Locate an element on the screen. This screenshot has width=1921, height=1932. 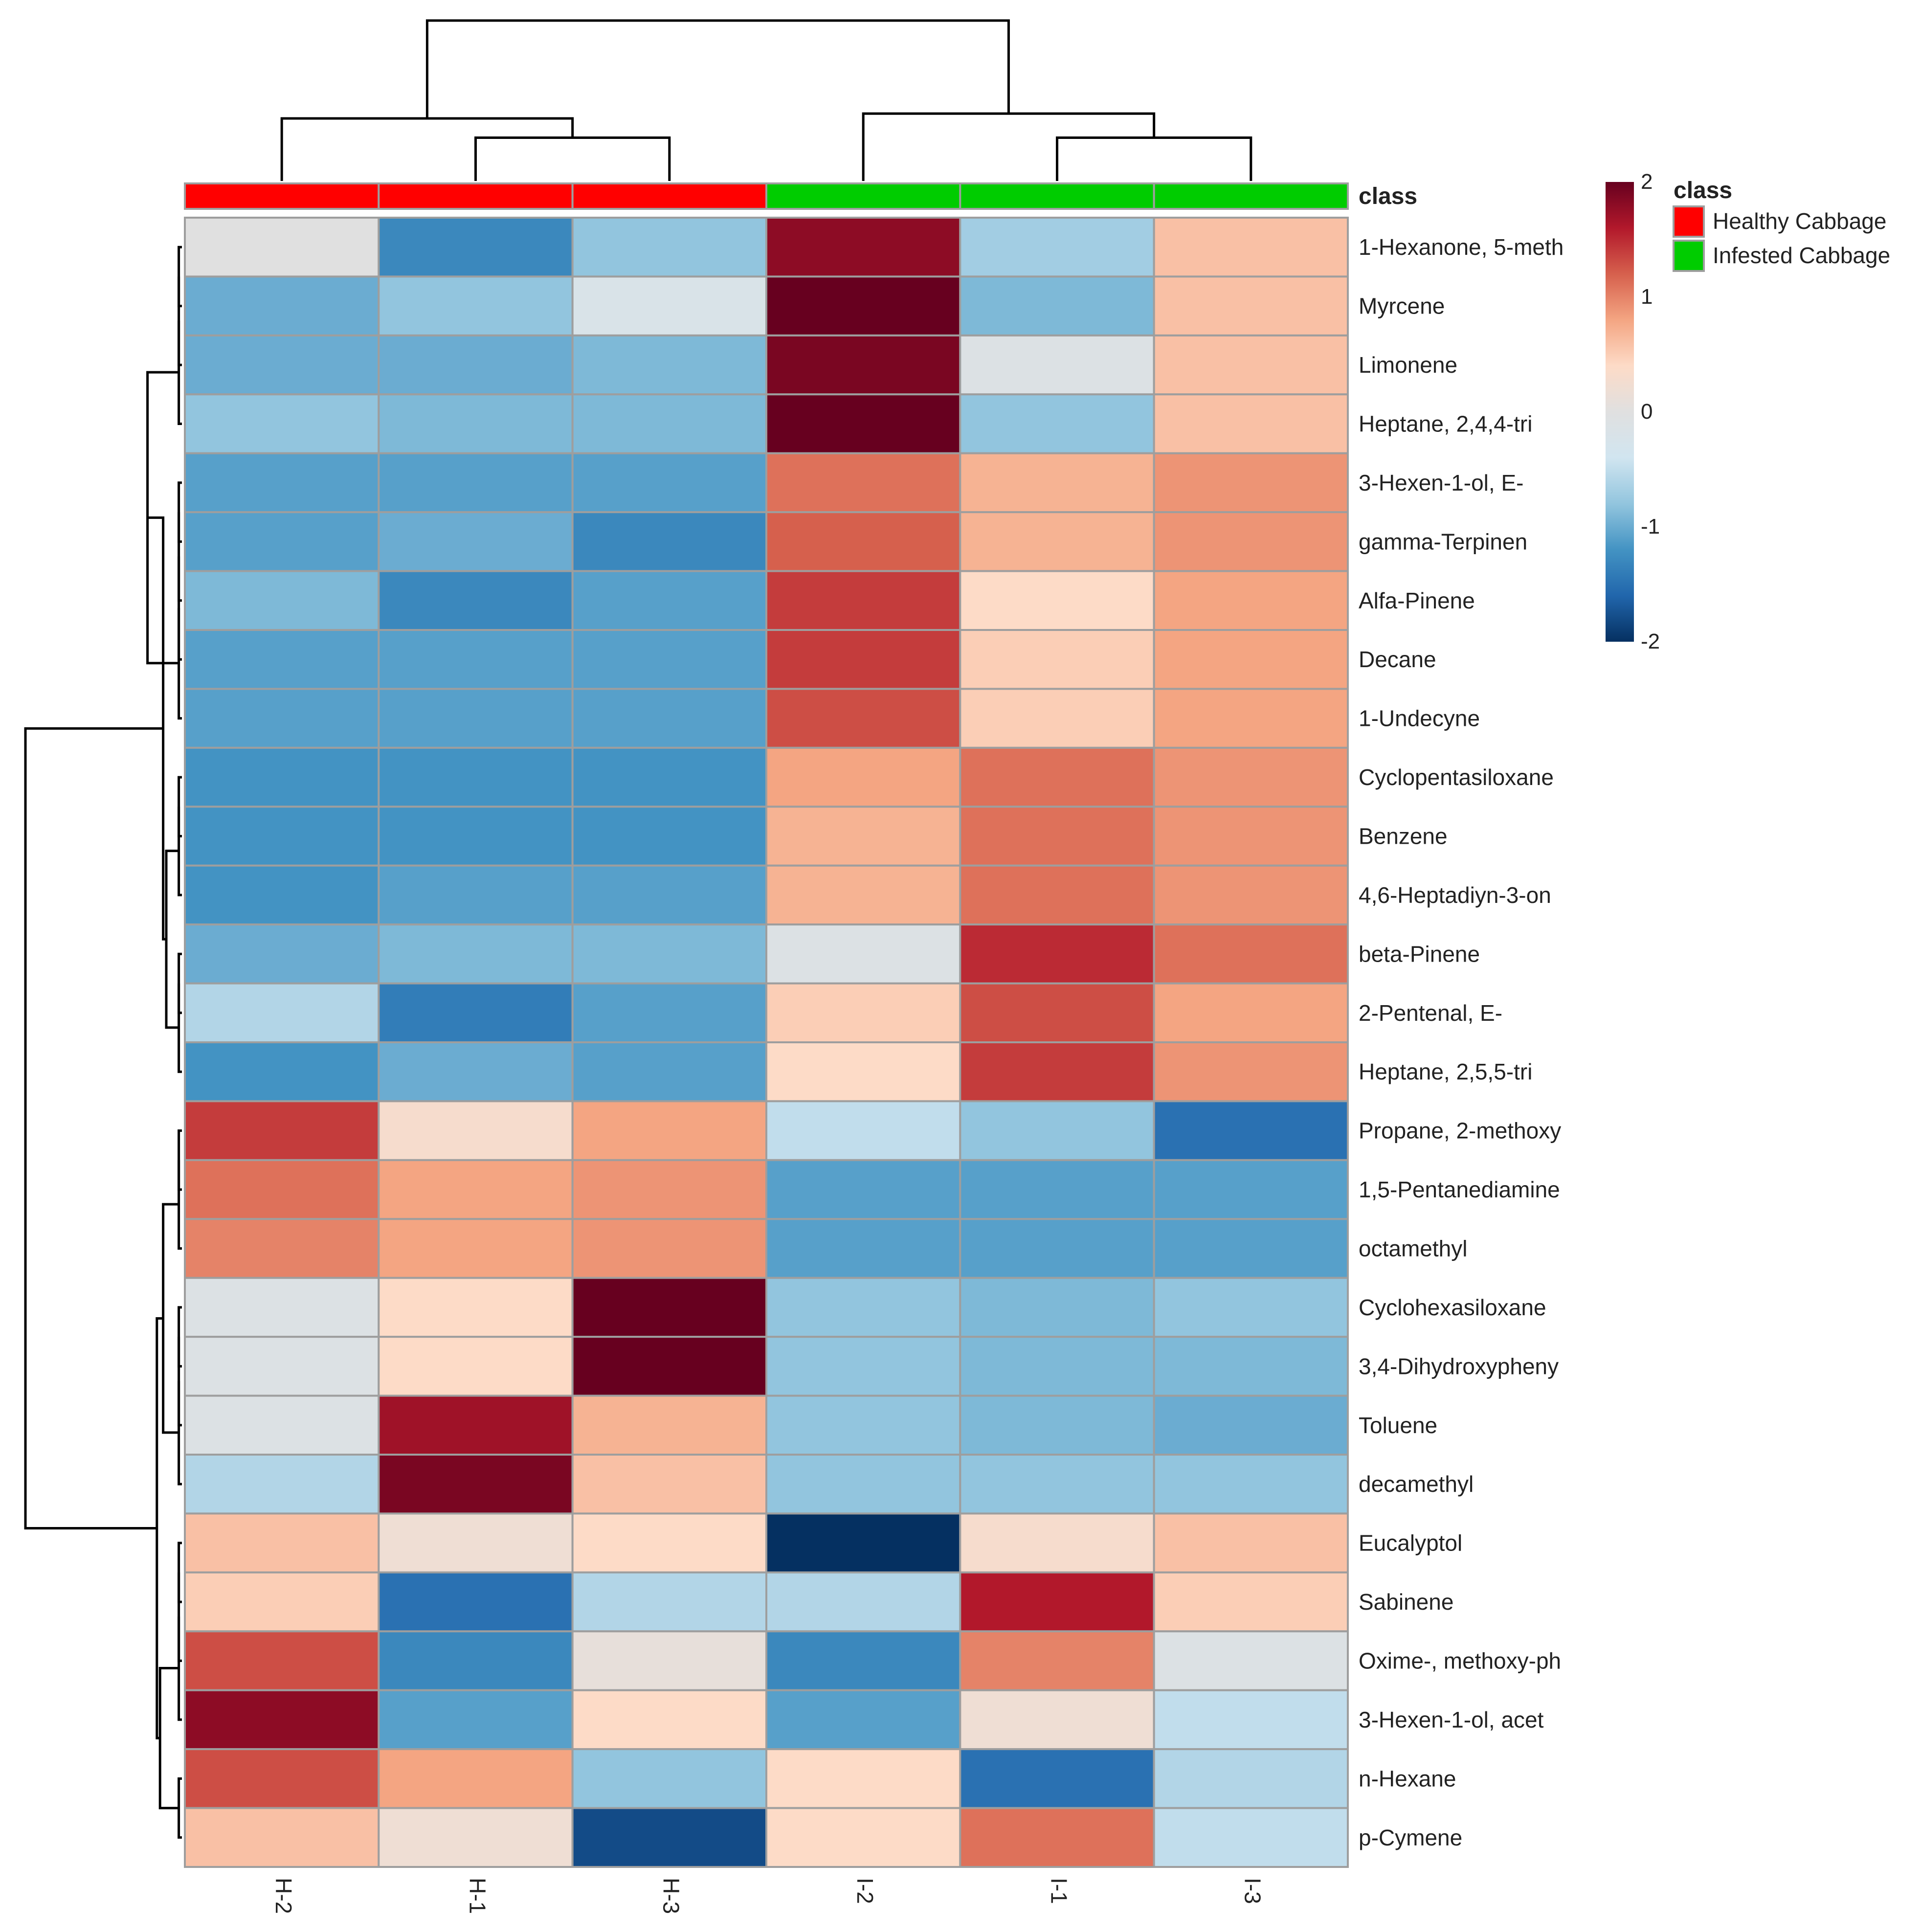
color-scale-tick-label: 2 is located at coordinates (1647, 182).